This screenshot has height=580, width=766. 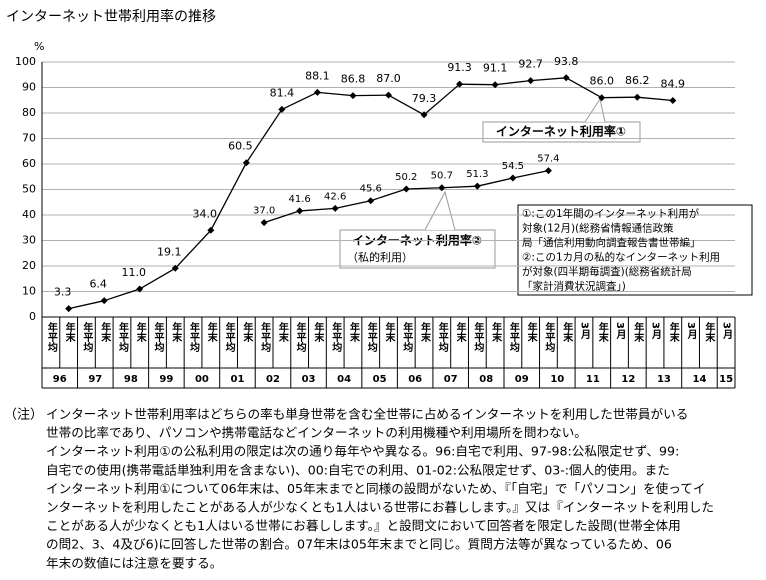 I want to click on data-label: 42.6, so click(x=335, y=196).